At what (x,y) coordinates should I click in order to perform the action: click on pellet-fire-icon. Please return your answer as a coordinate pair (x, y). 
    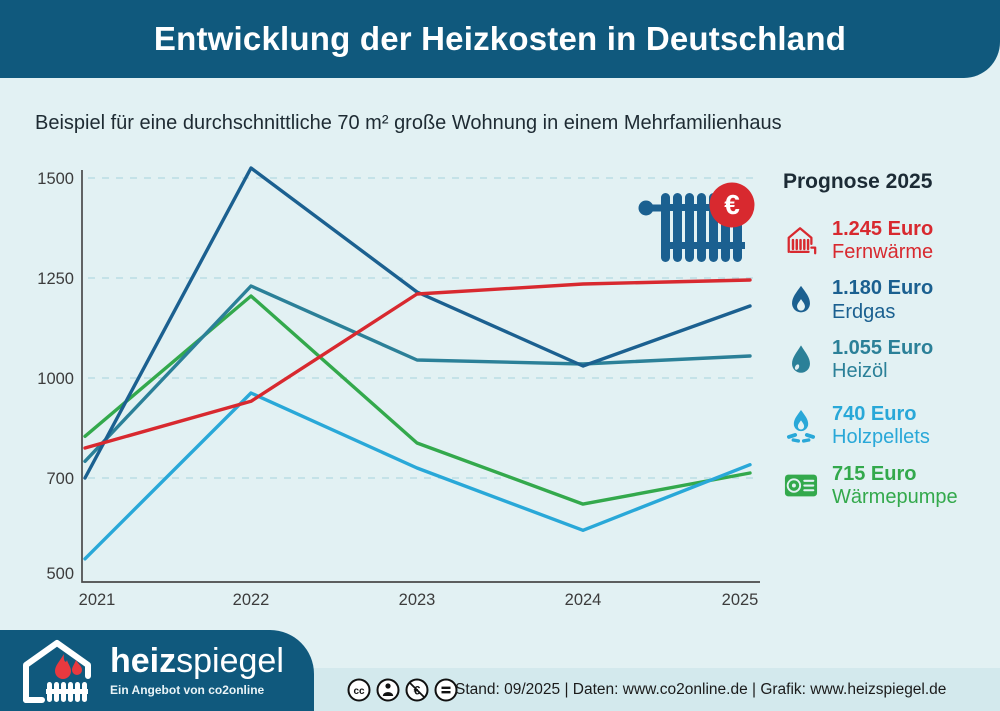
    Looking at the image, I should click on (801, 426).